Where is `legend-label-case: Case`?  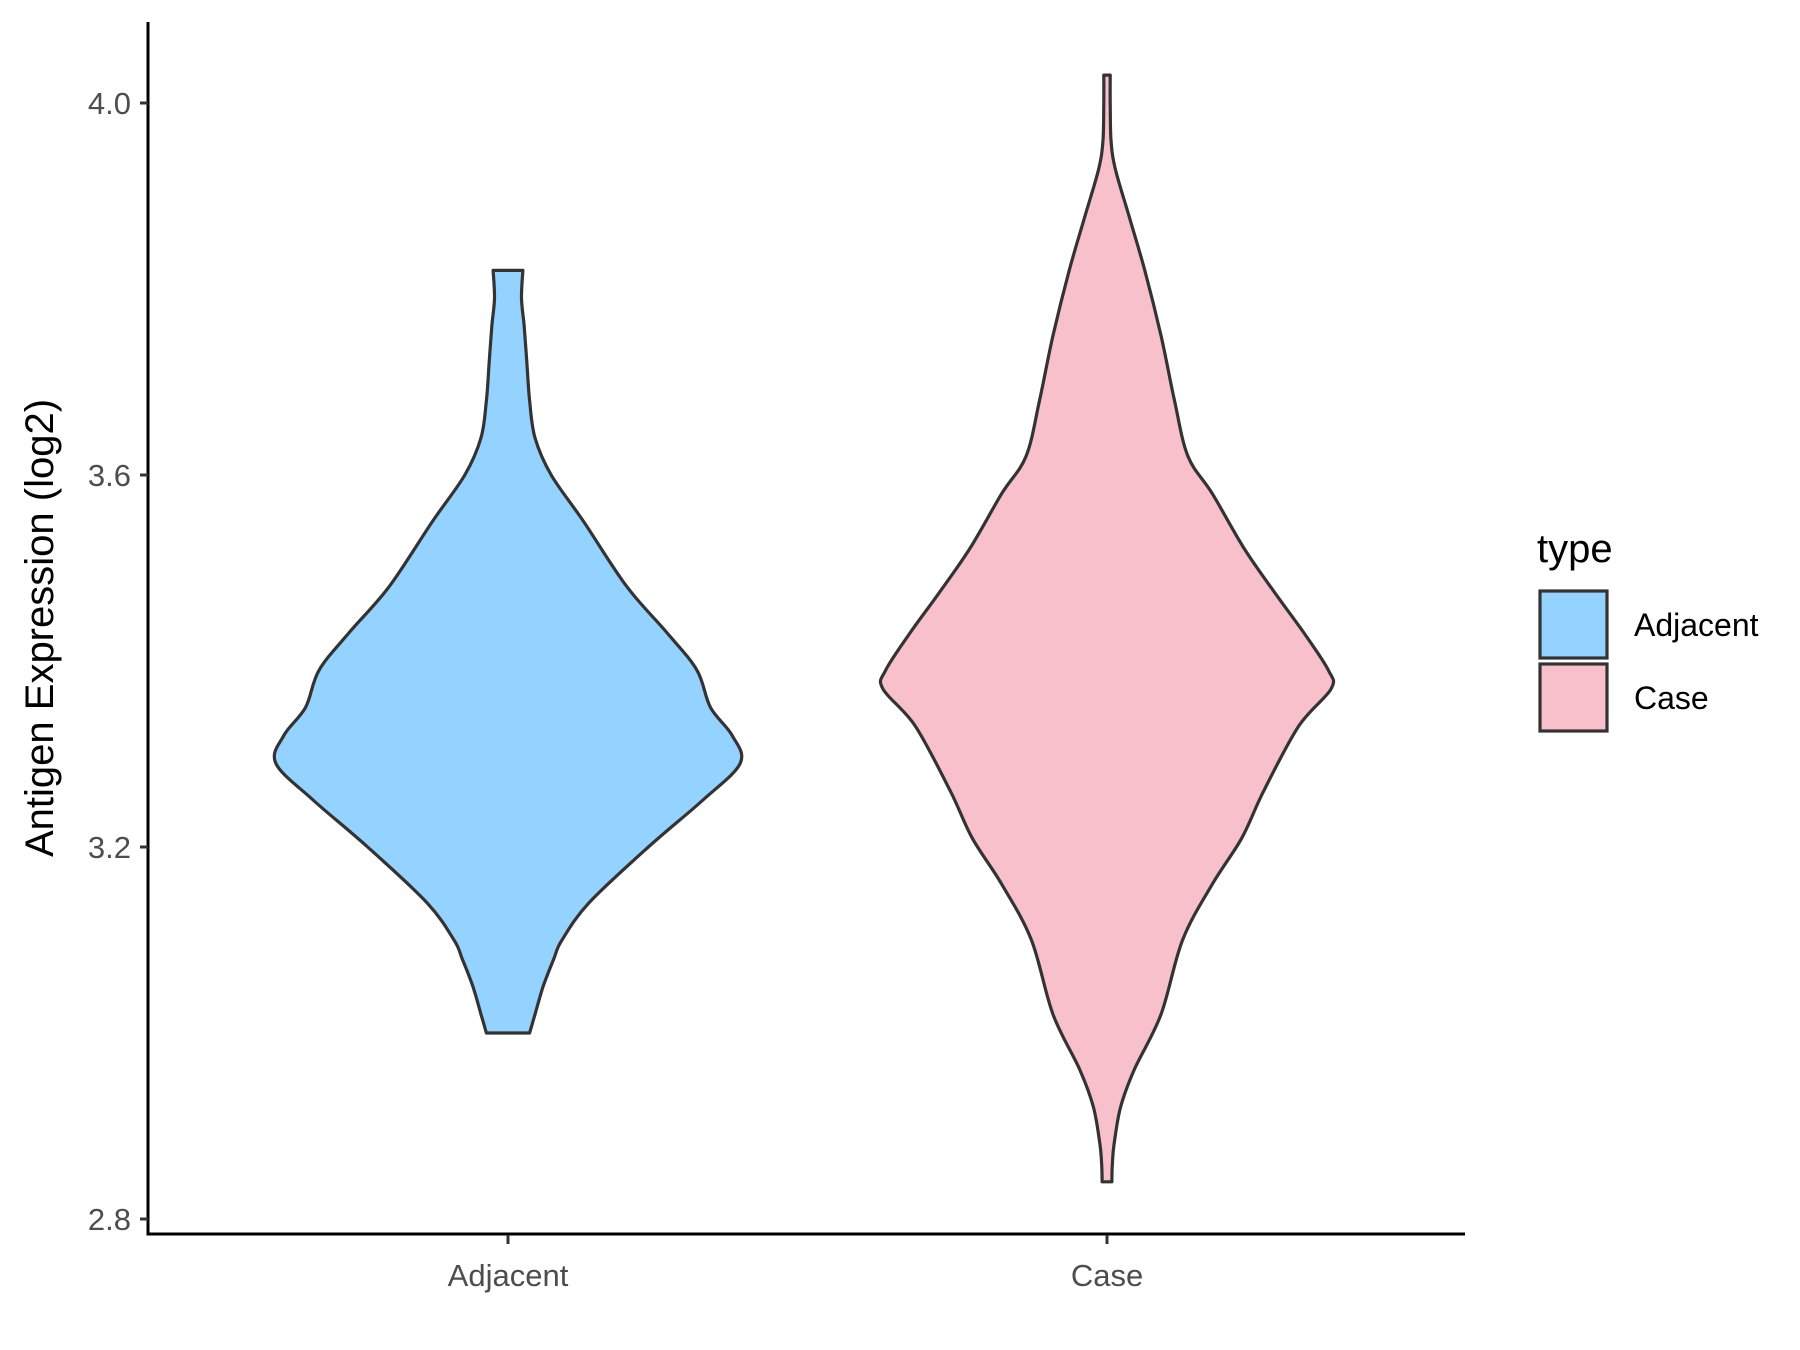
legend-label-case: Case is located at coordinates (1671, 698).